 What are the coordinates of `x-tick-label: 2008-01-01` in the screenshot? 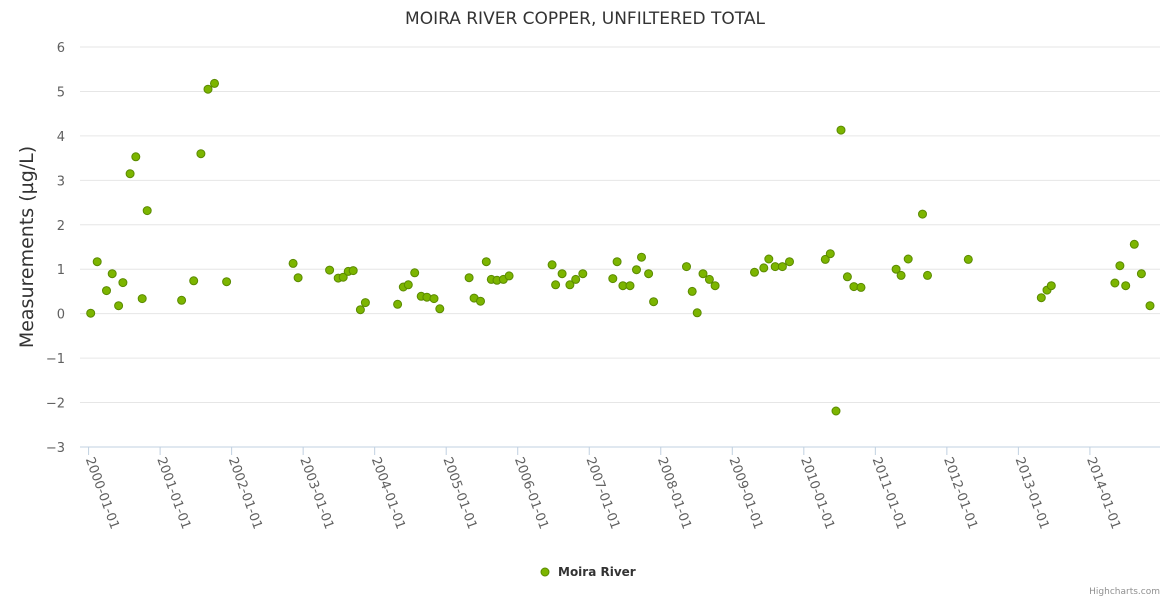 It's located at (674, 493).